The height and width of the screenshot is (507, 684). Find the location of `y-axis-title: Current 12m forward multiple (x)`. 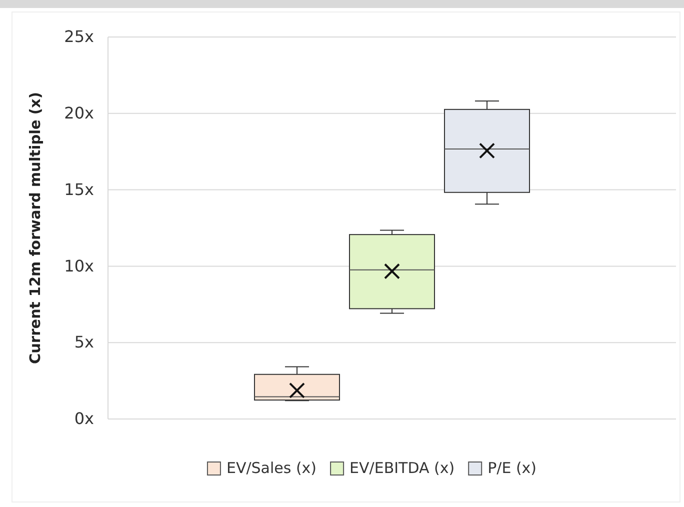

y-axis-title: Current 12m forward multiple (x) is located at coordinates (36, 228).